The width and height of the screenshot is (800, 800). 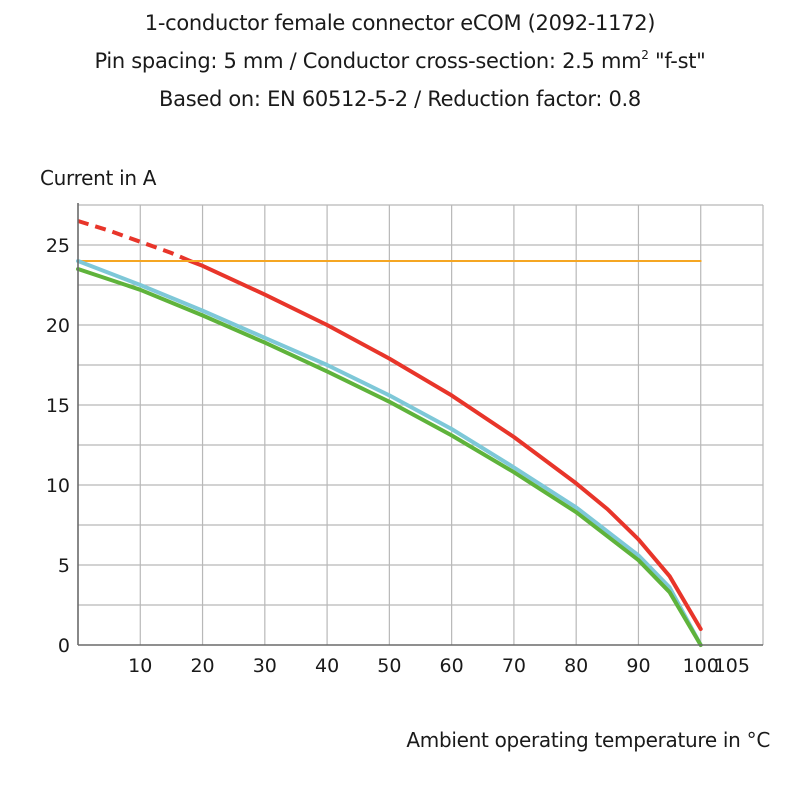 What do you see at coordinates (389, 666) in the screenshot?
I see `x-tick-label: 50` at bounding box center [389, 666].